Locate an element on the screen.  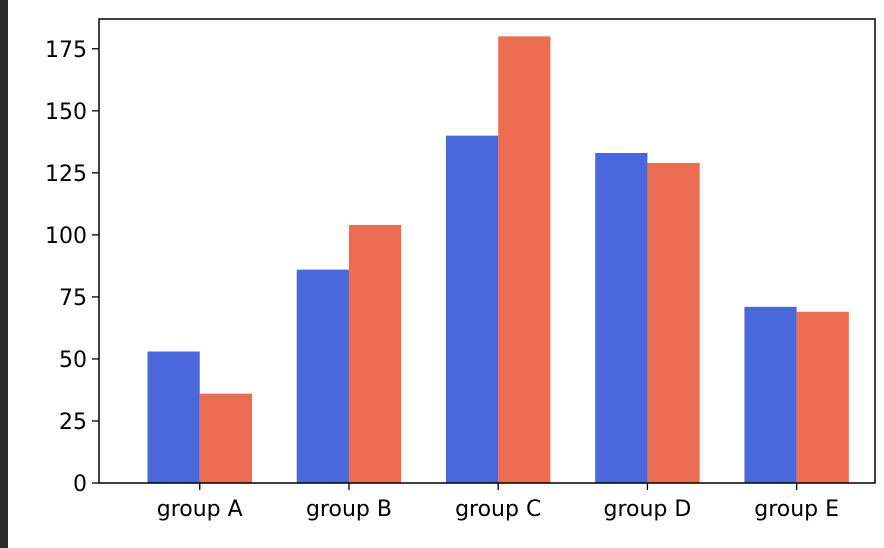
y-tick-label: 150 is located at coordinates (66, 112).